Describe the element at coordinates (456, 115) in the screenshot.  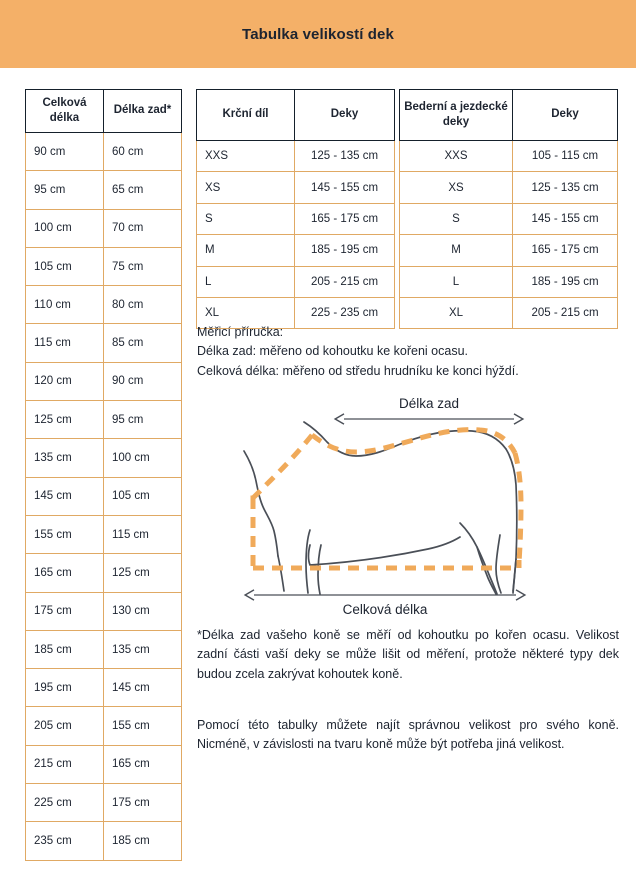
I see `column-header-loin-riding: Bederní a jezdecké deky` at that location.